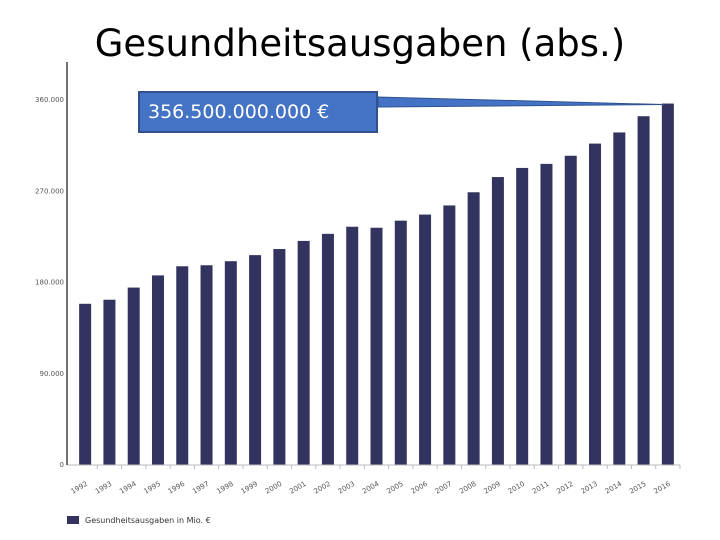  Describe the element at coordinates (103, 488) in the screenshot. I see `x-tick-label: 1993` at that location.